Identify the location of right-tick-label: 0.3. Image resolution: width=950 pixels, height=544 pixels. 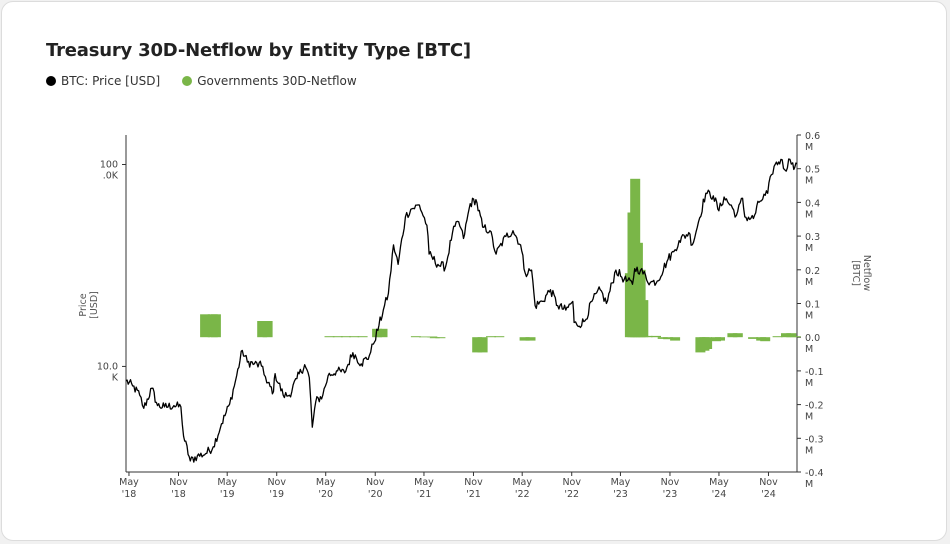
(812, 237).